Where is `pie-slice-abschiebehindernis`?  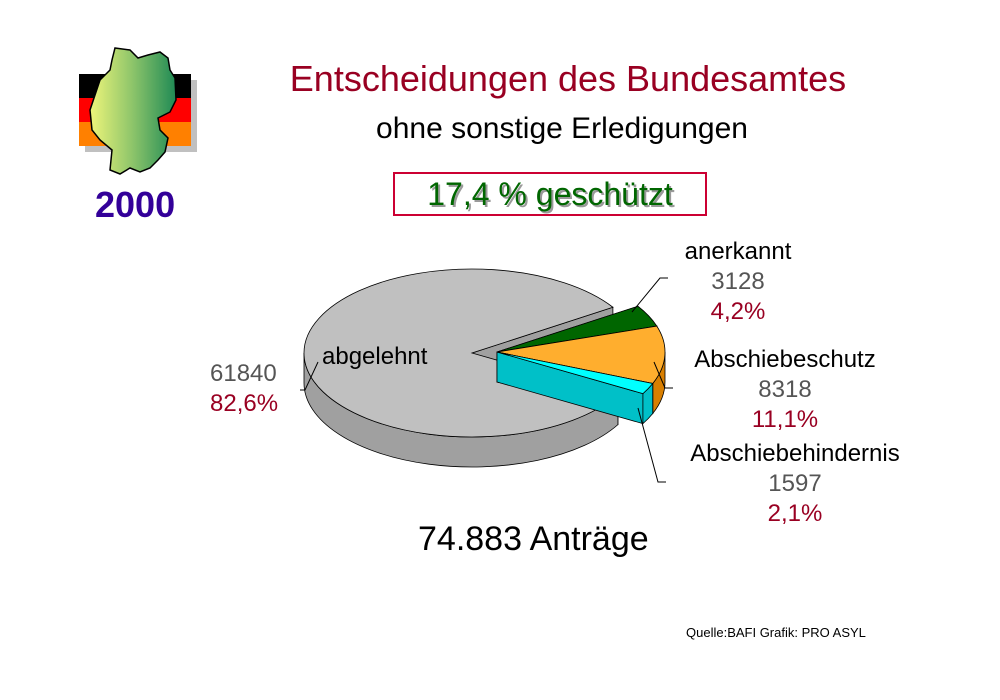
pie-slice-abschiebehindernis is located at coordinates (575, 373).